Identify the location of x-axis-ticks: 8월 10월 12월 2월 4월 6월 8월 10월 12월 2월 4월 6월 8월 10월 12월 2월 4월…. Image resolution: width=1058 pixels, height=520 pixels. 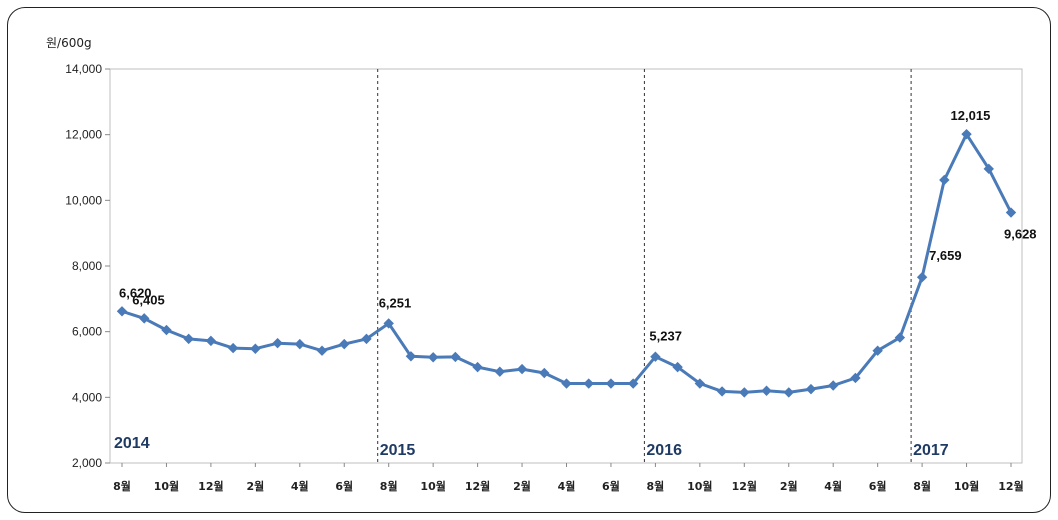
(568, 478).